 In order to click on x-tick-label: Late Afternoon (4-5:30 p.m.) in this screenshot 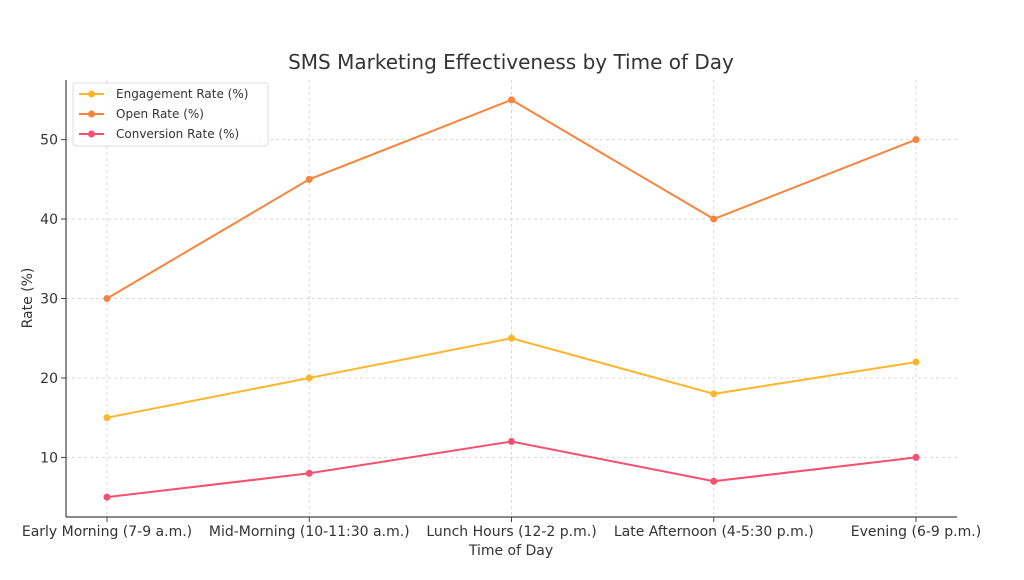, I will do `click(714, 532)`.